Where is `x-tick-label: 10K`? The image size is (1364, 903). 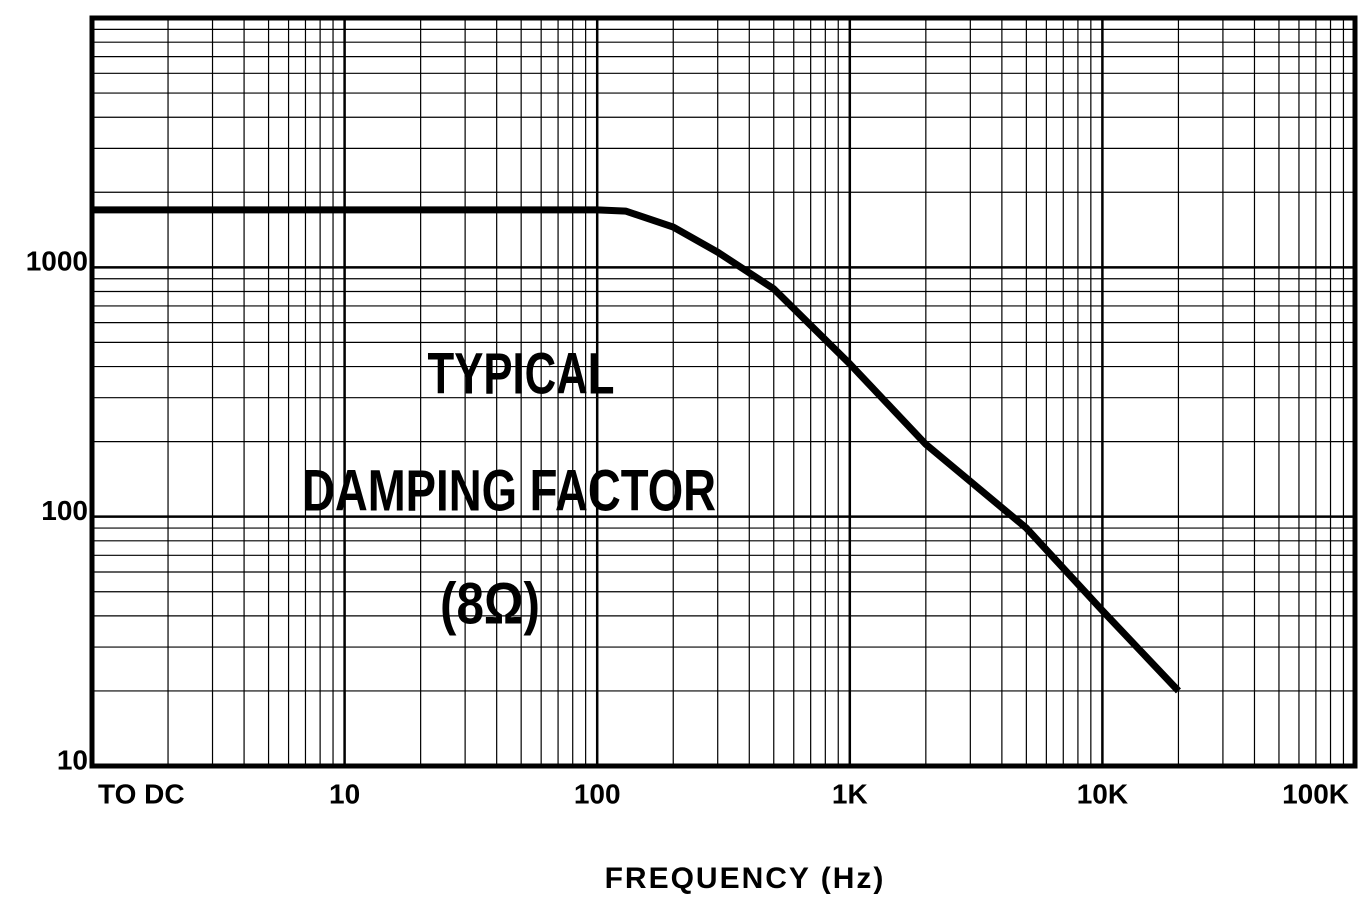
x-tick-label: 10K is located at coordinates (1102, 793).